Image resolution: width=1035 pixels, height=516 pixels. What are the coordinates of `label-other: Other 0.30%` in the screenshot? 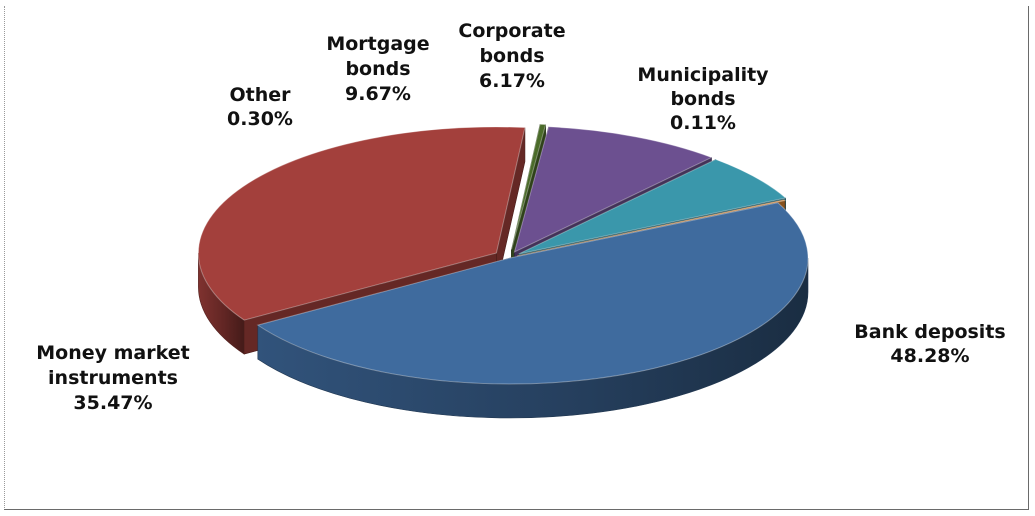 It's located at (260, 107).